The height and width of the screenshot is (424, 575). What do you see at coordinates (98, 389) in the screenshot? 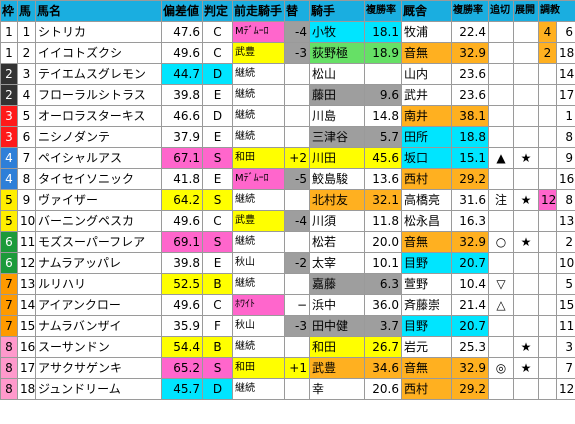
I see `horse-name: ジュンドリーム` at bounding box center [98, 389].